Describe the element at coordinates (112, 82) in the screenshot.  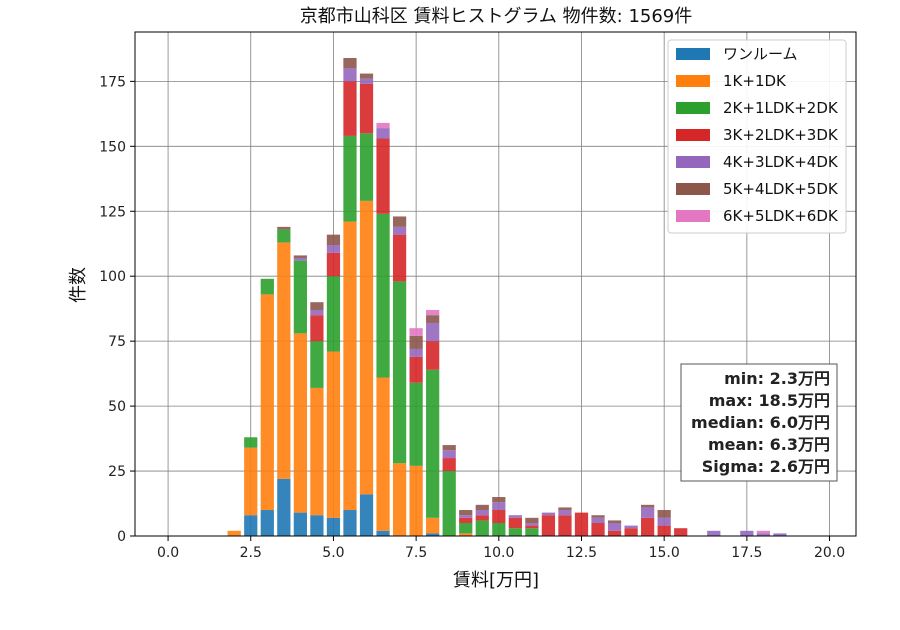
I see `y-tick-label: 175` at that location.